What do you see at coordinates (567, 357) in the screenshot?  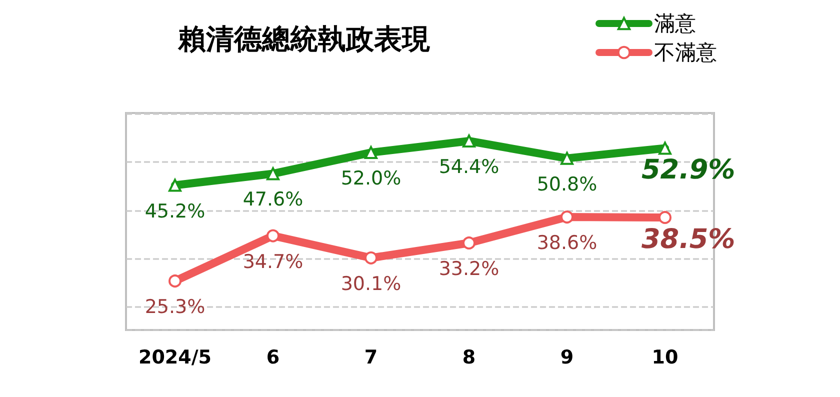 I see `x-tick-label: 9` at bounding box center [567, 357].